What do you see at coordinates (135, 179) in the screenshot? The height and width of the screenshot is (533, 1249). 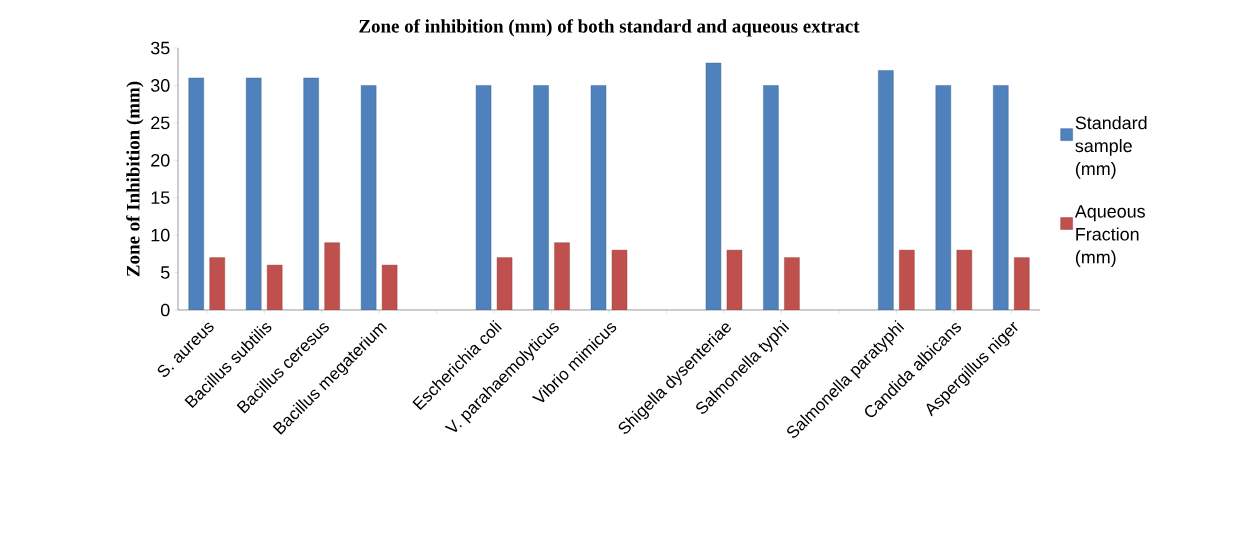 I see `y-axis-title: Zone of Inhibition (mm)` at bounding box center [135, 179].